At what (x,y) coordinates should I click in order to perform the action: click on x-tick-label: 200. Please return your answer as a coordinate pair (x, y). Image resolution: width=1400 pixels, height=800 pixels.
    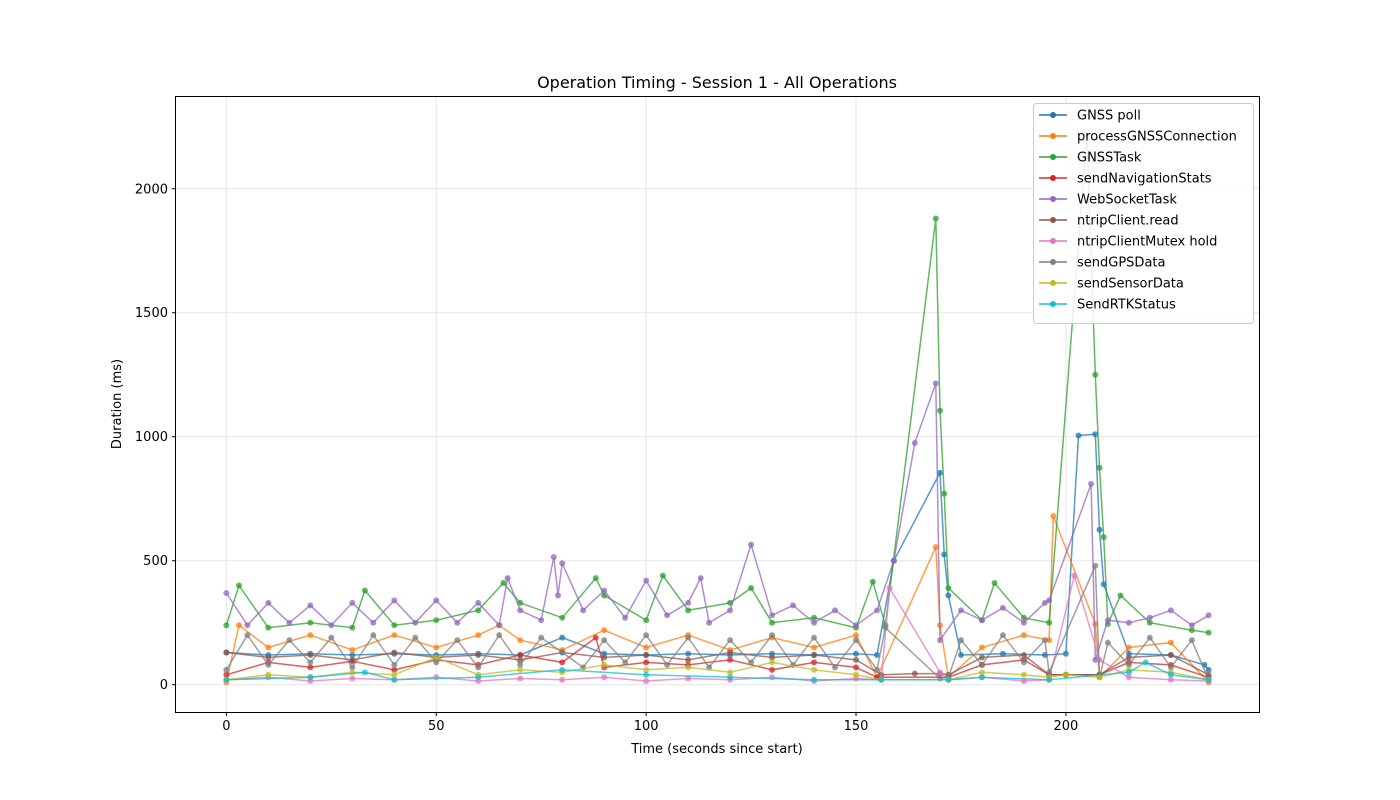
    Looking at the image, I should click on (1065, 726).